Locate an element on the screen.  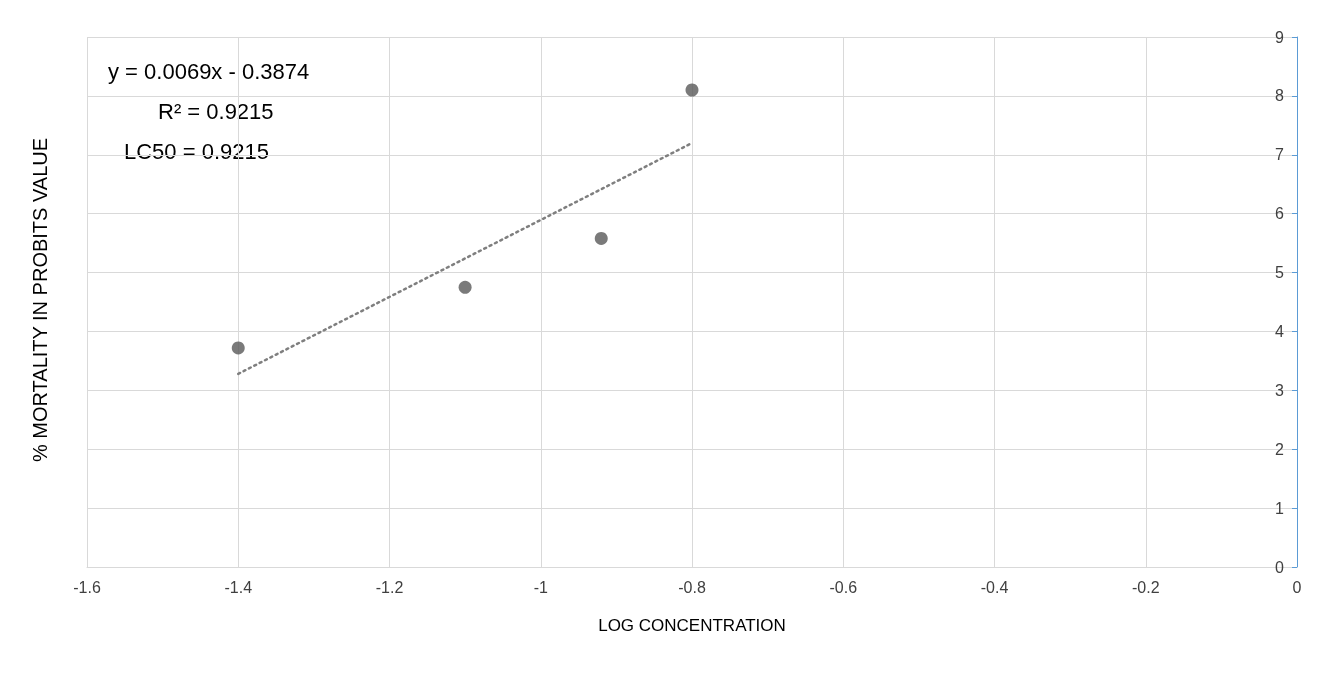
x-tick-label: -0.8 is located at coordinates (692, 587).